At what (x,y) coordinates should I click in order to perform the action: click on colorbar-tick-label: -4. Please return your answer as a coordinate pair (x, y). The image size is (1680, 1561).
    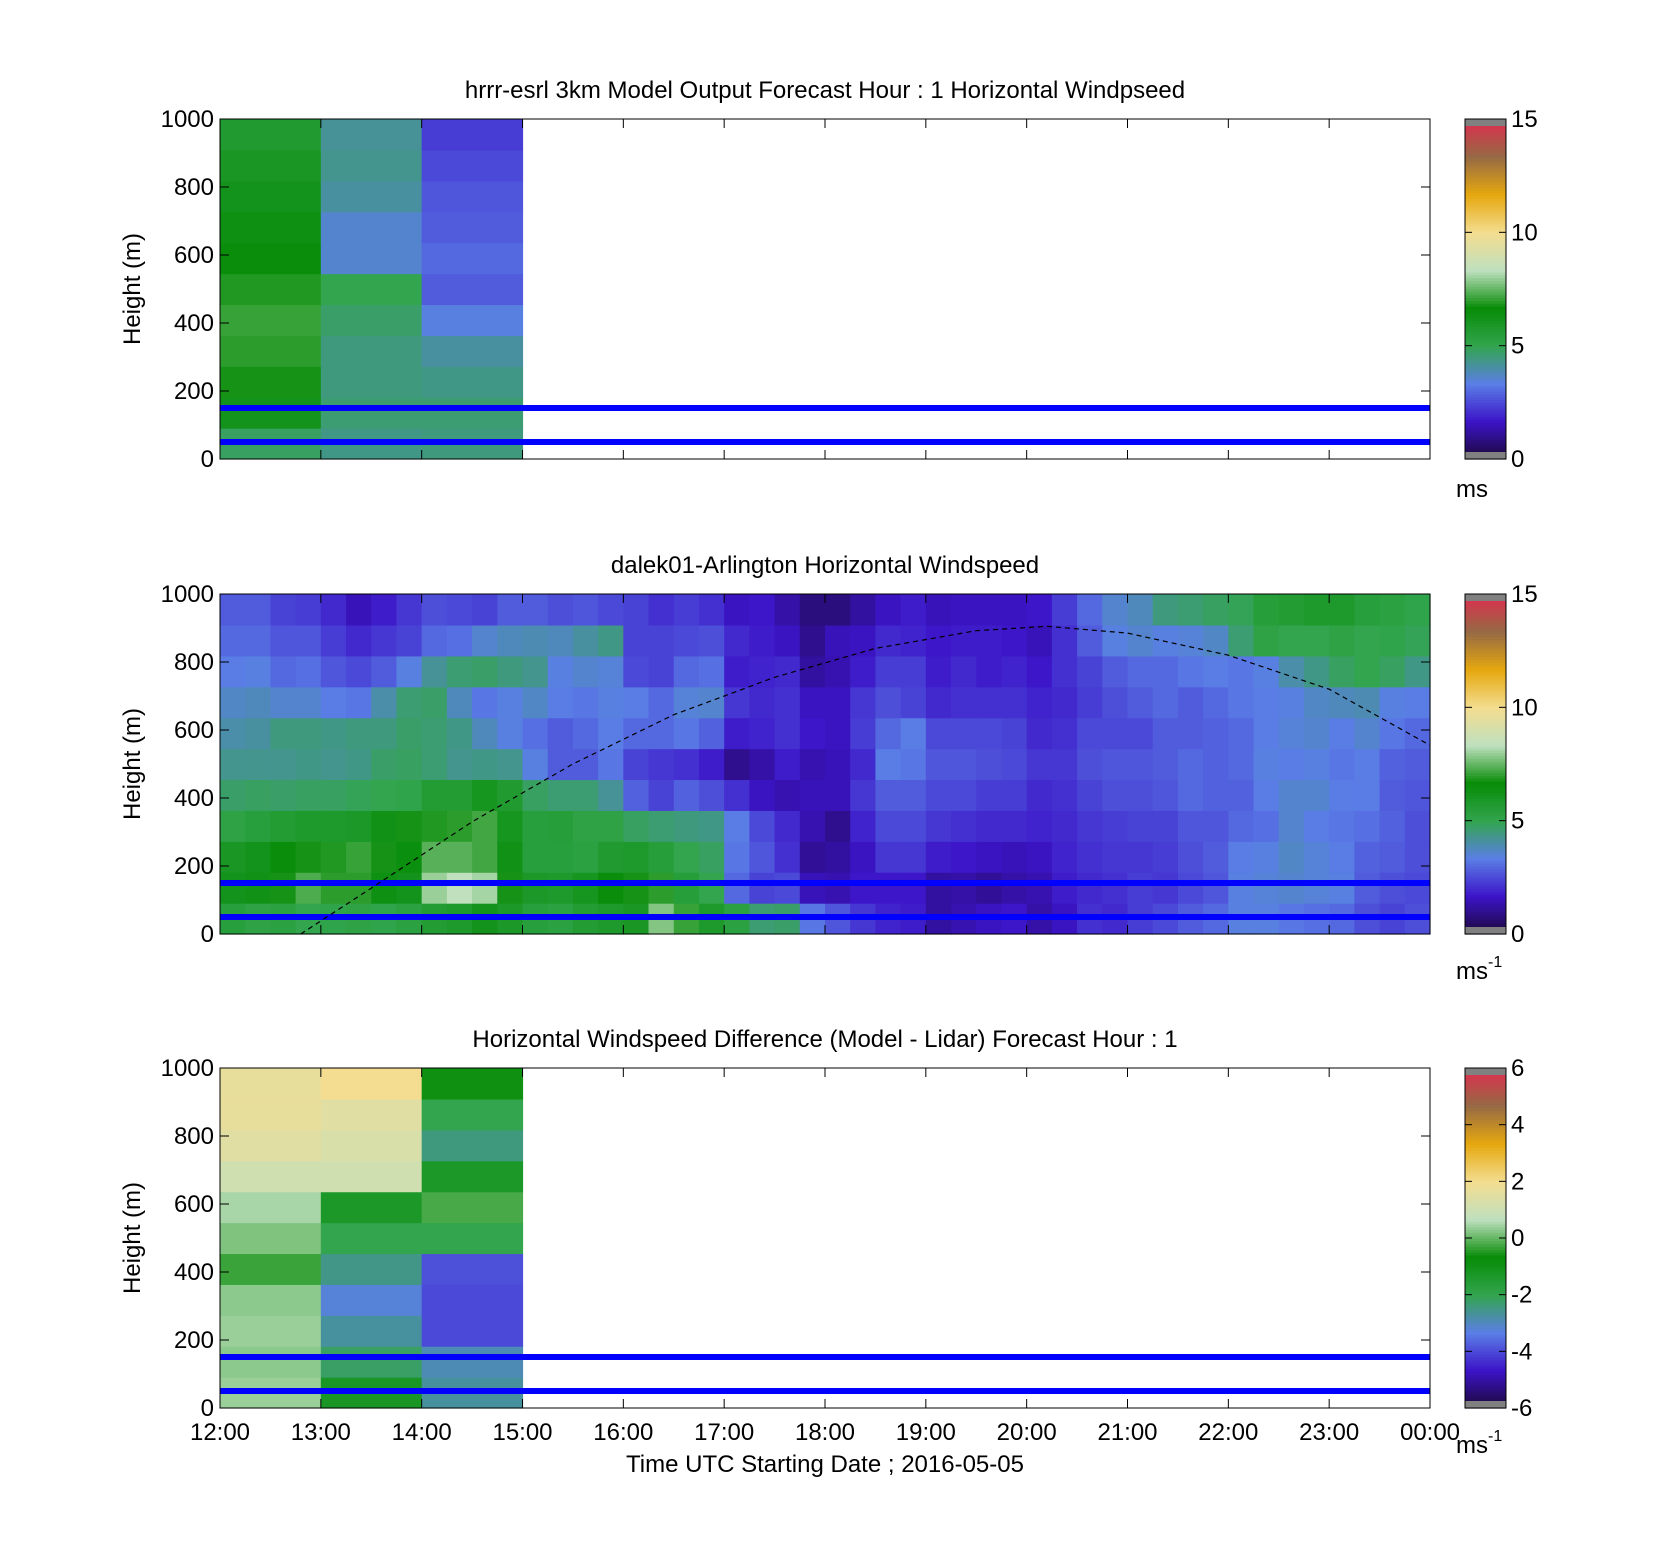
    Looking at the image, I should click on (1521, 1351).